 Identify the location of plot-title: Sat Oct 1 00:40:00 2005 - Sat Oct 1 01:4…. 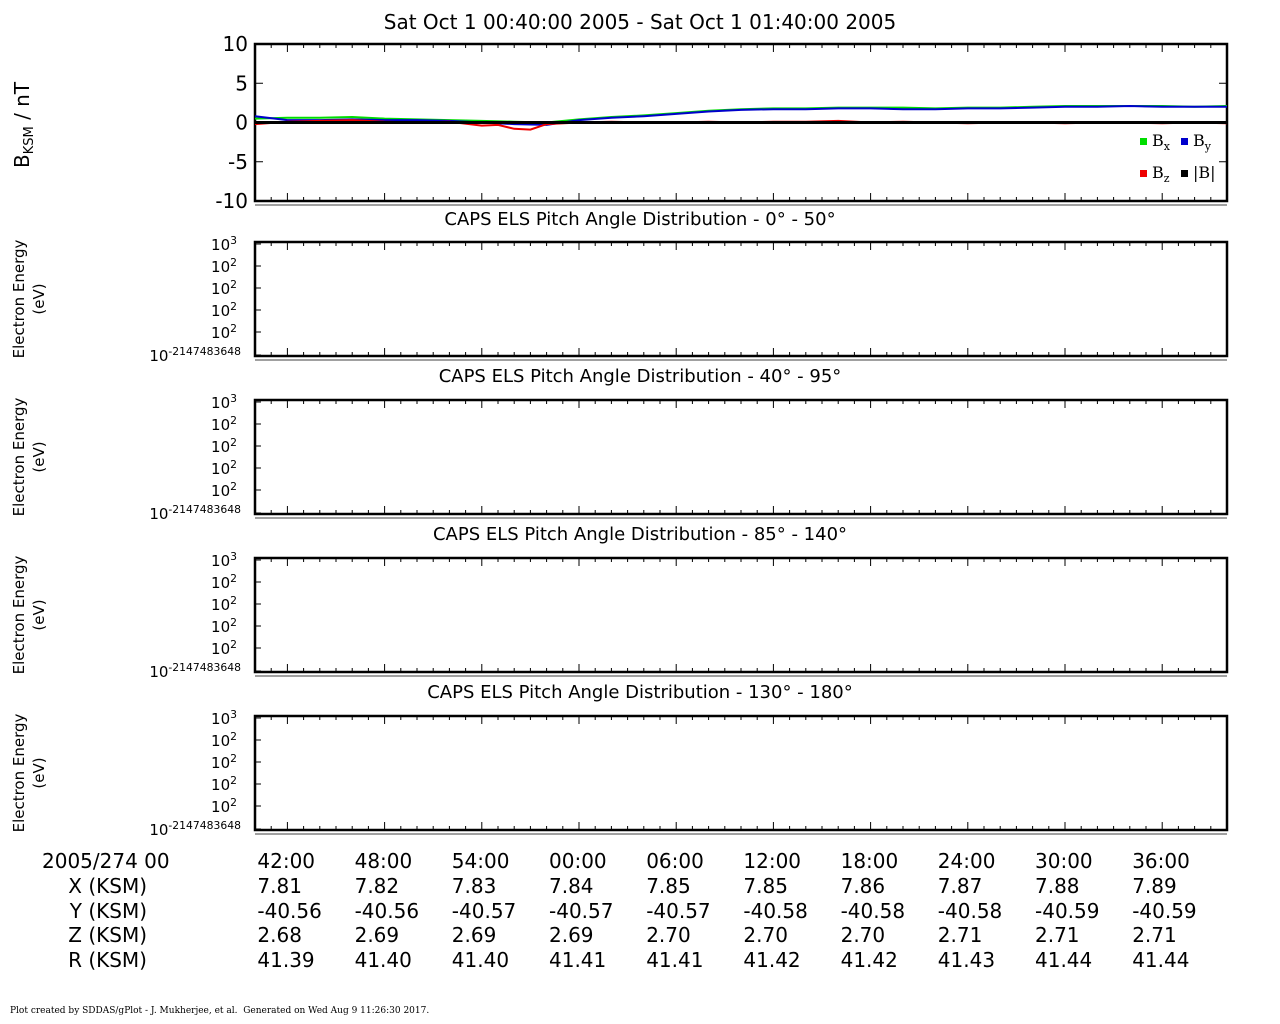
(640, 22).